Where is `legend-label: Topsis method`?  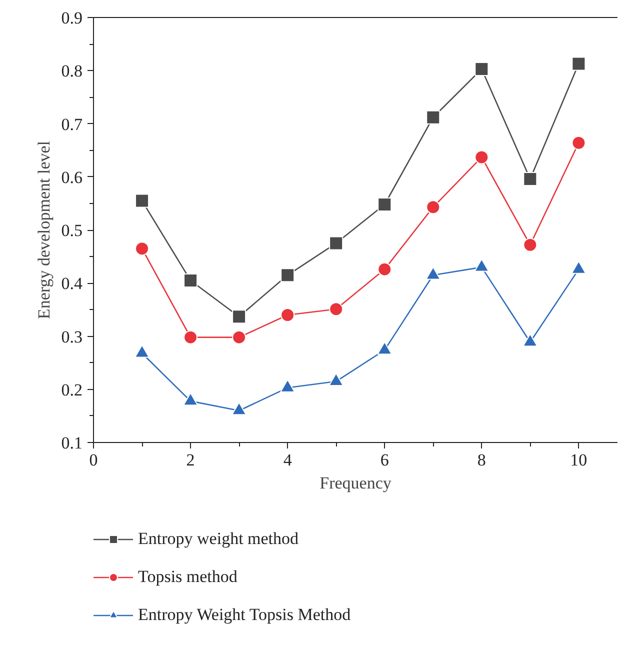 legend-label: Topsis method is located at coordinates (188, 577).